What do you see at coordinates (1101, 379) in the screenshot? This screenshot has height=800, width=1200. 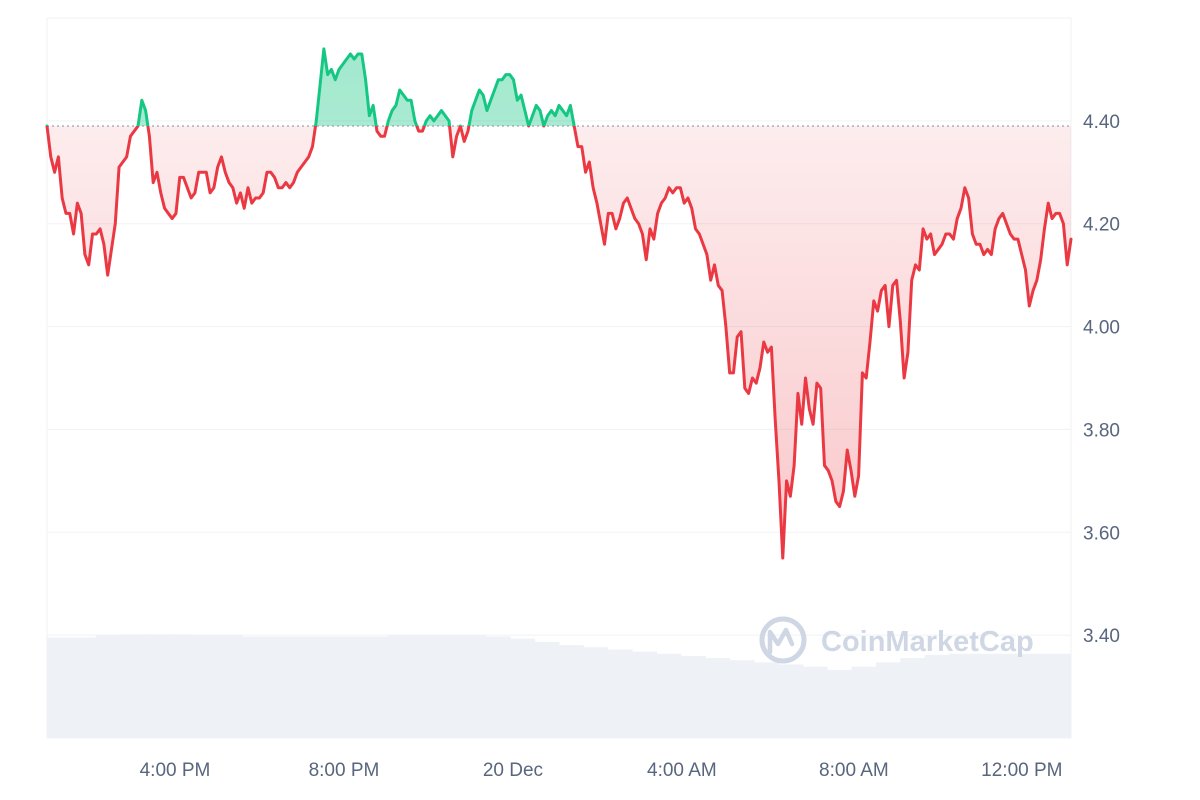 I see `y-axis: 3.40 3.60 3.80 4.00 4.20 4.40` at bounding box center [1101, 379].